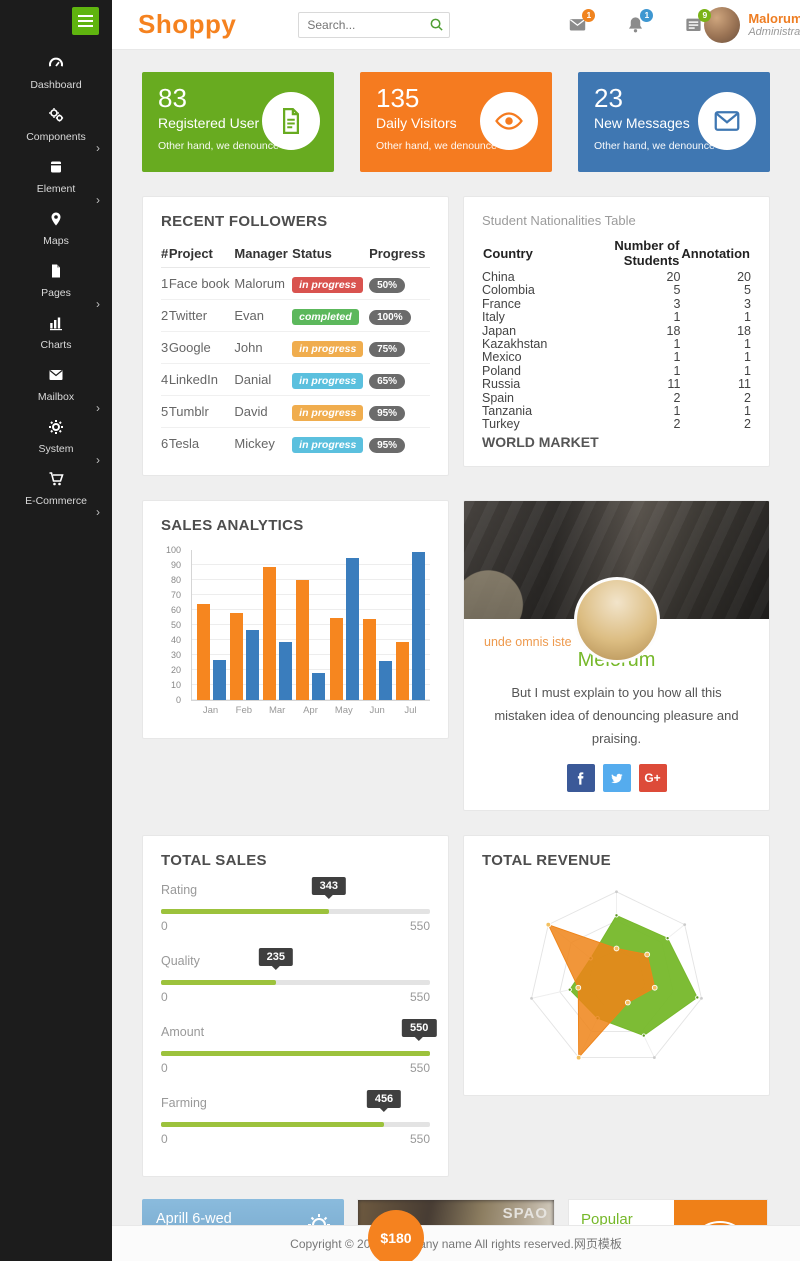 The width and height of the screenshot is (800, 1261). What do you see at coordinates (56, 170) in the screenshot?
I see `element-icon` at bounding box center [56, 170].